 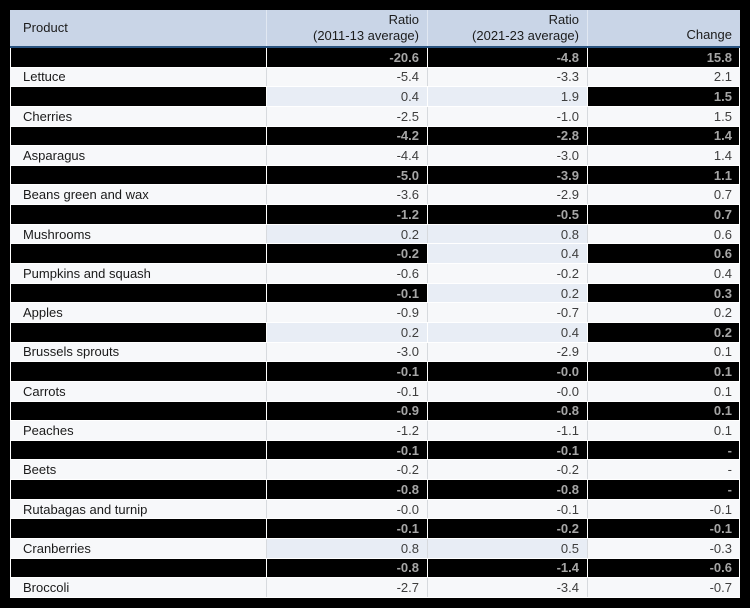 I want to click on change-cell: 1.1, so click(x=663, y=175).